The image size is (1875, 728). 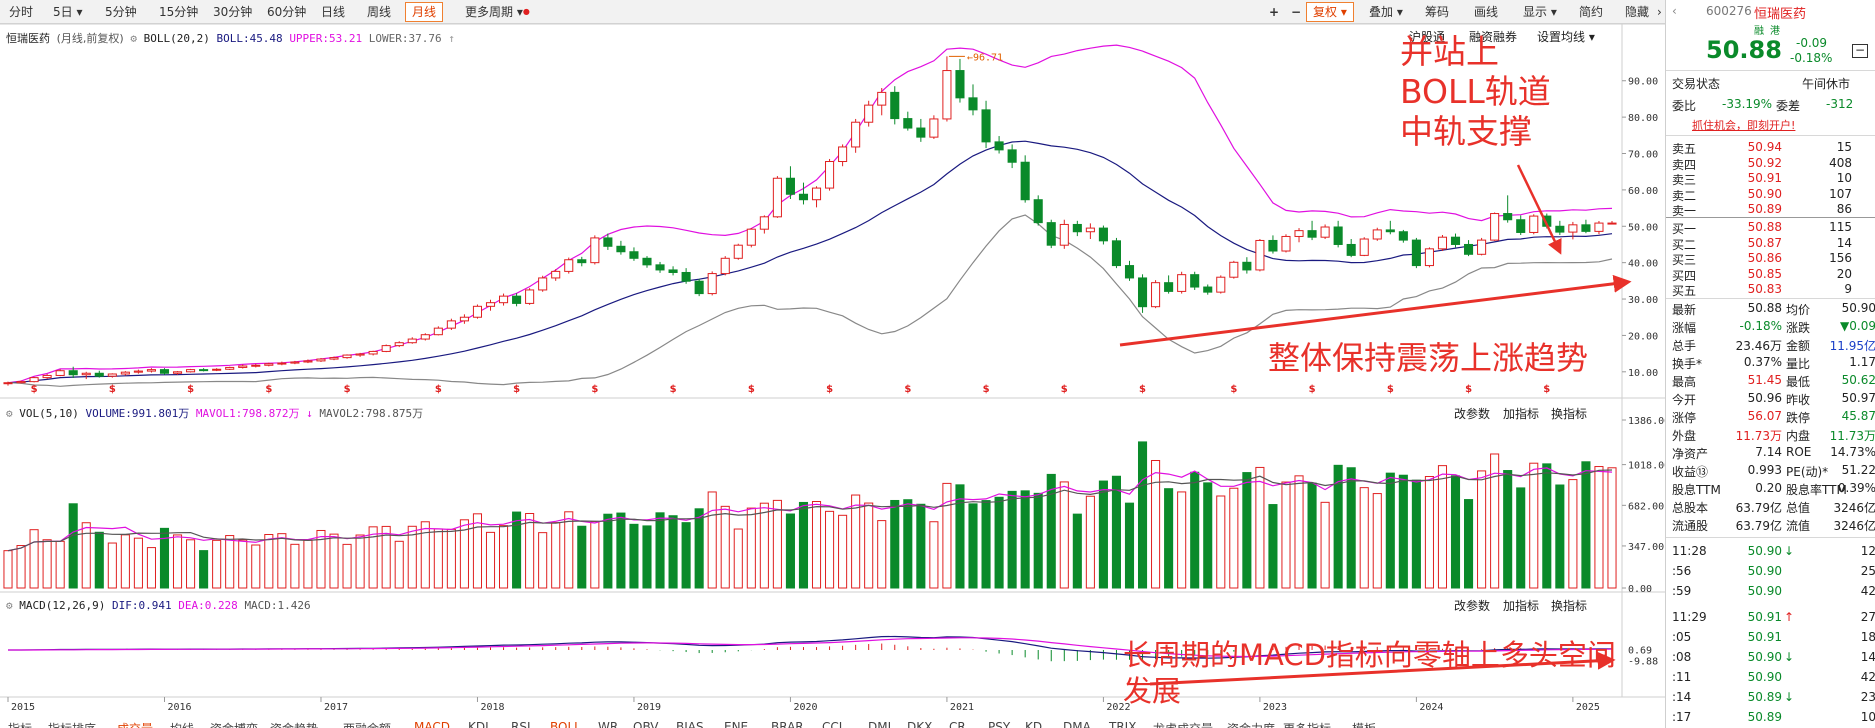 I want to click on stat-value: 63.79亿, so click(x=1758, y=508).